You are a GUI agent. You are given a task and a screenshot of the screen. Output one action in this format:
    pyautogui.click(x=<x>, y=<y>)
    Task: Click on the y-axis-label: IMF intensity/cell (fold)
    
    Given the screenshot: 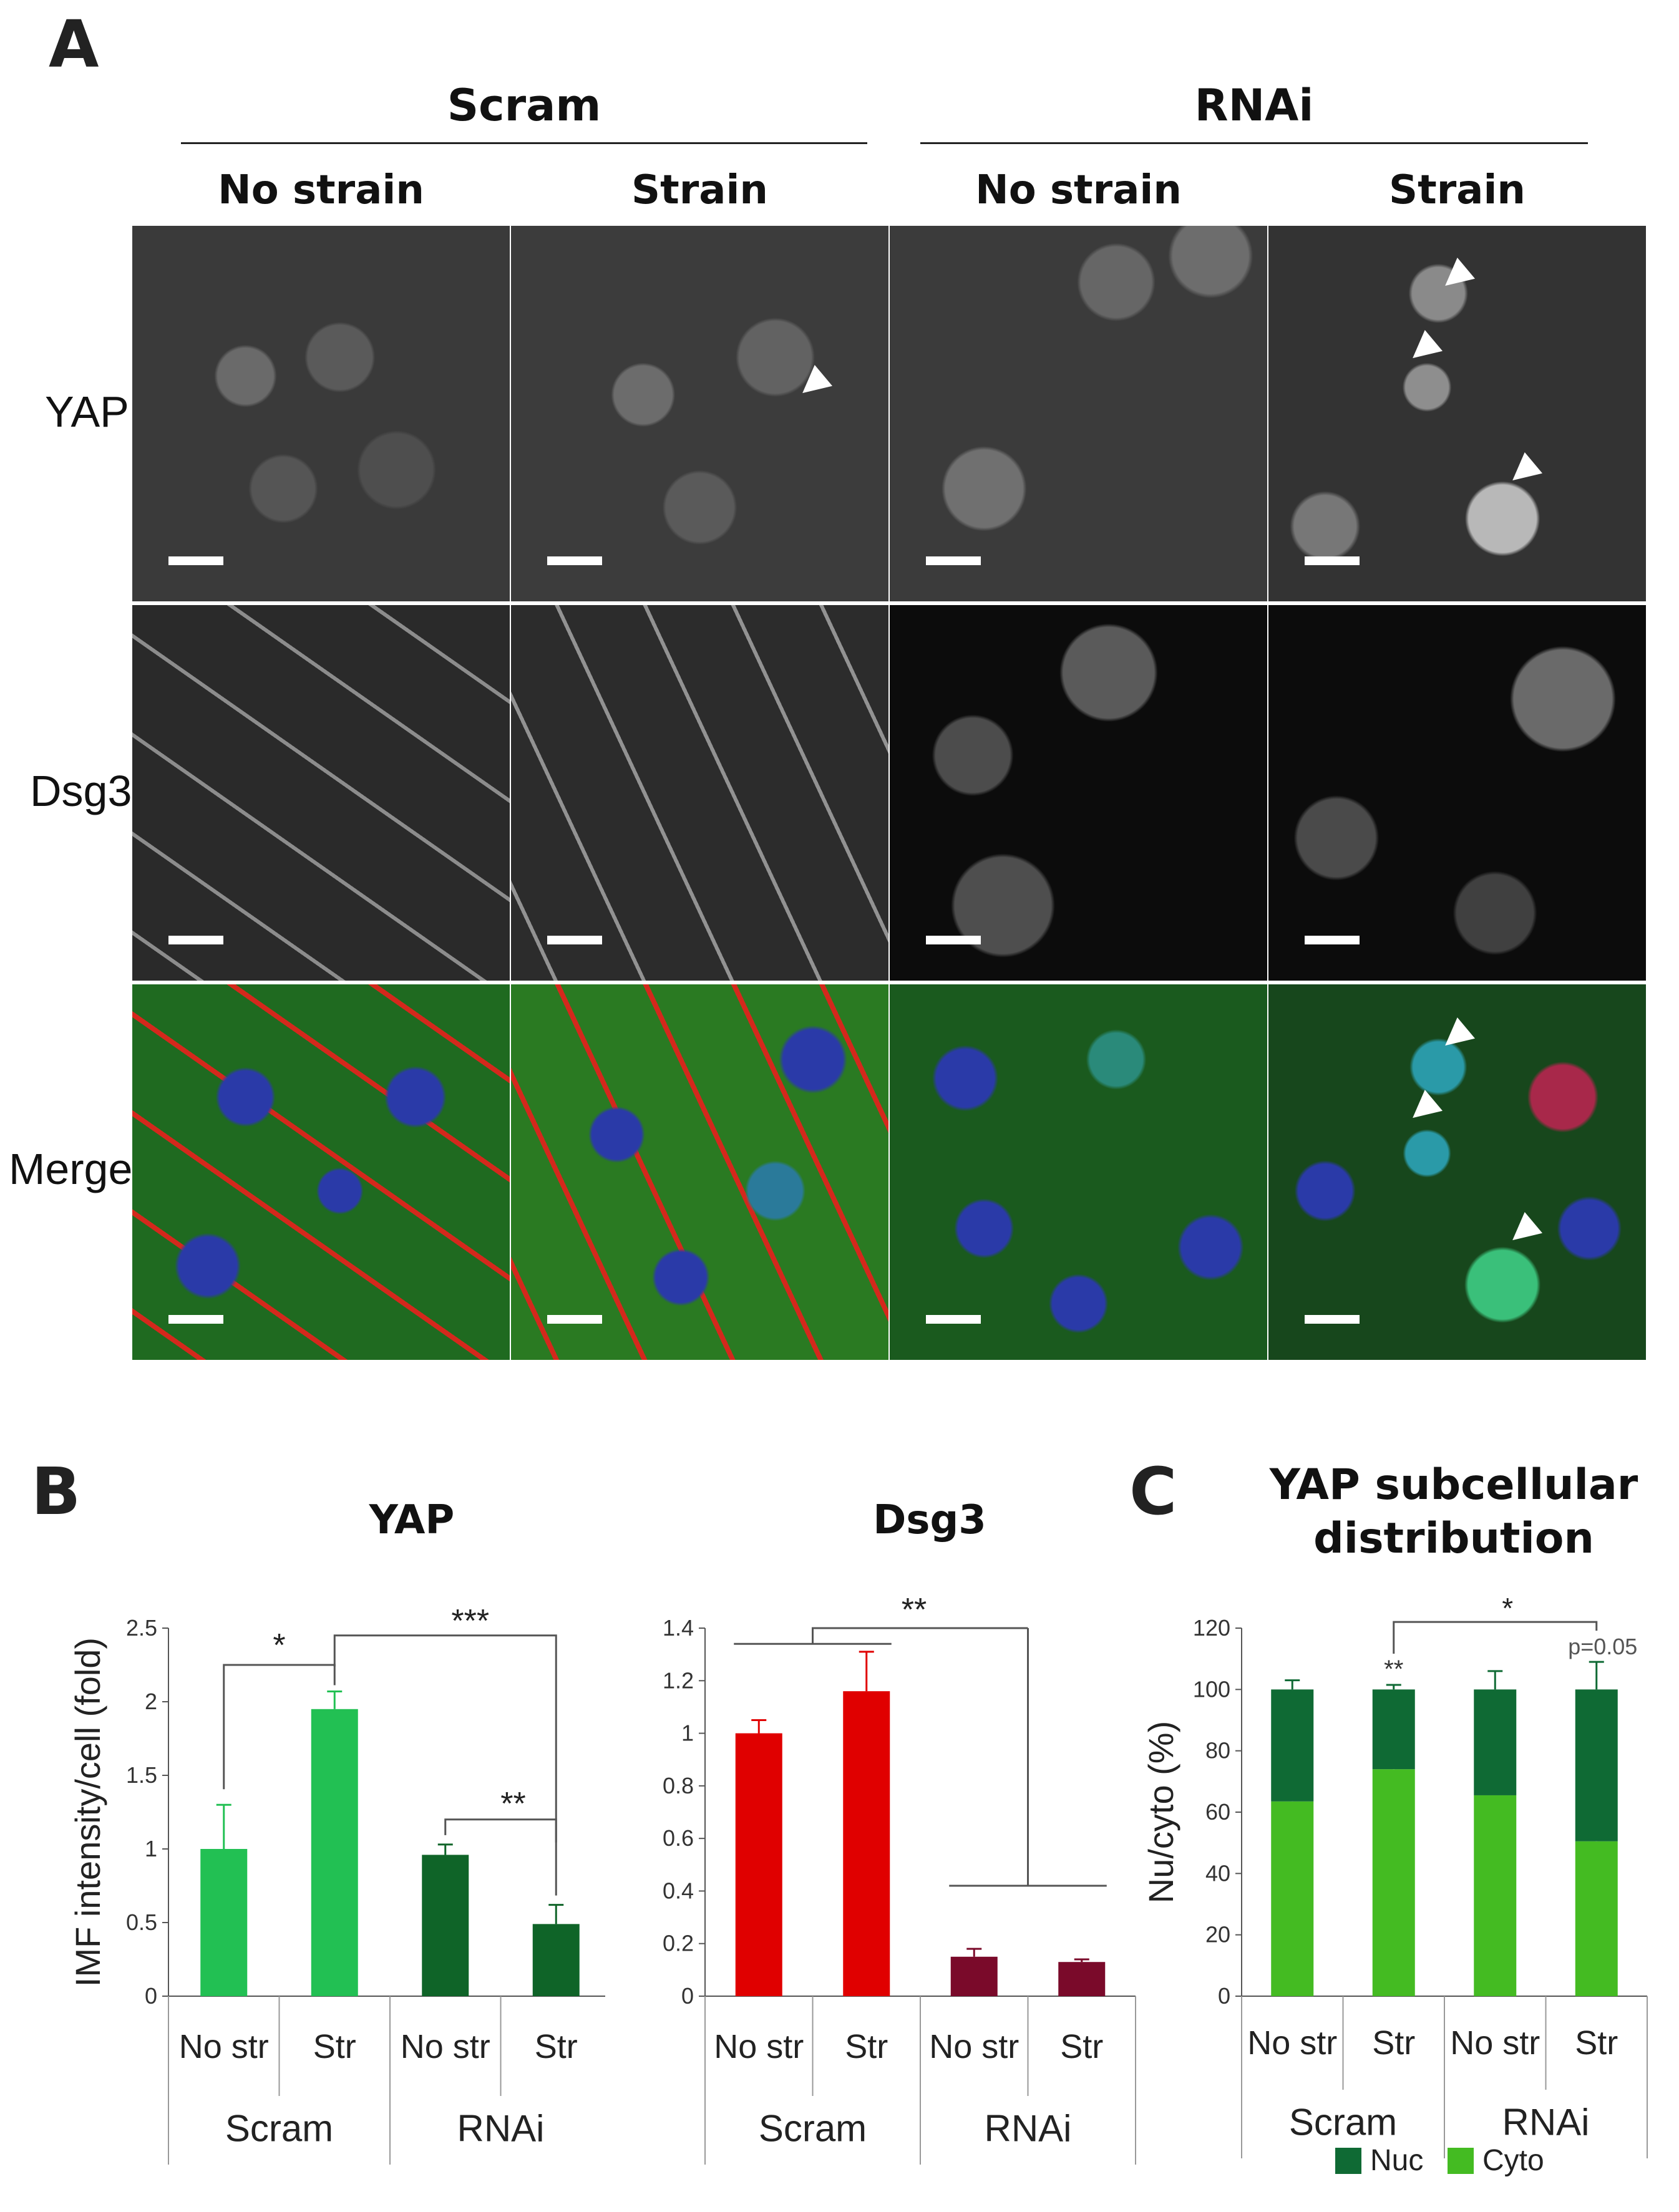 What is the action you would take?
    pyautogui.click(x=87, y=1812)
    